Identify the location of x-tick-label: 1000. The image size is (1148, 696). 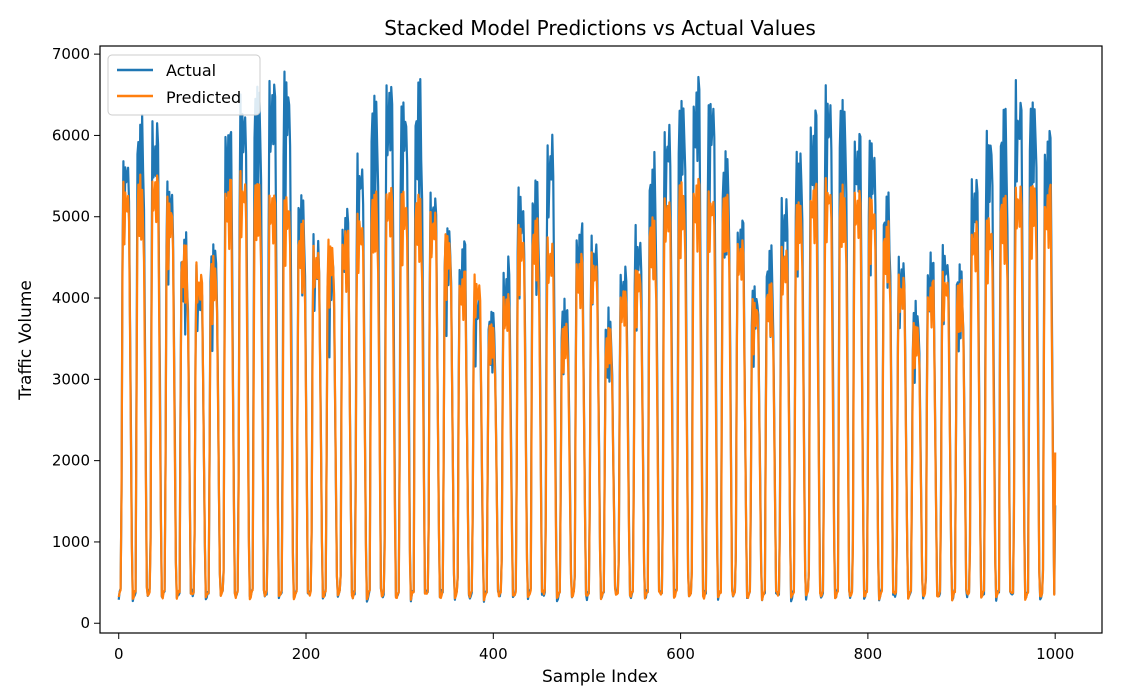
(1055, 654).